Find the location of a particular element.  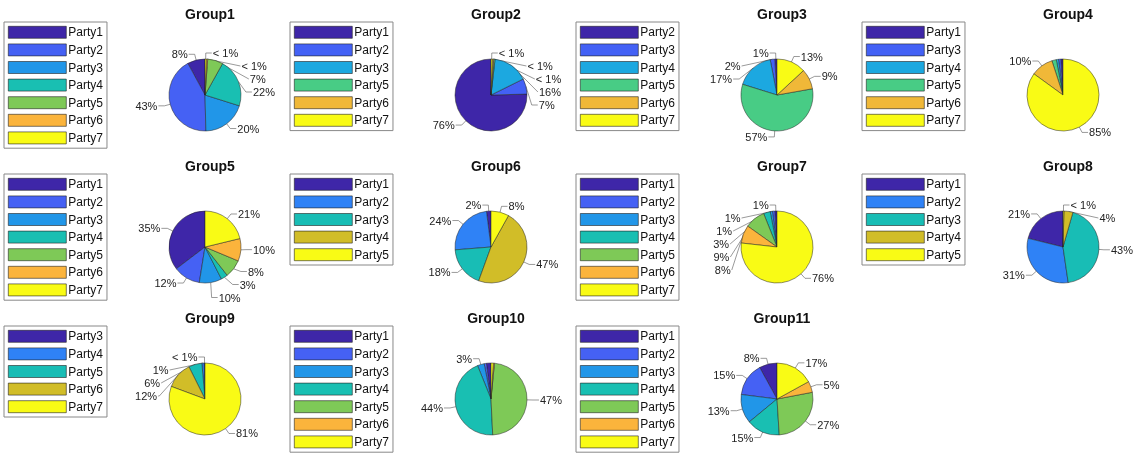

data-label: 12% is located at coordinates (146, 396).